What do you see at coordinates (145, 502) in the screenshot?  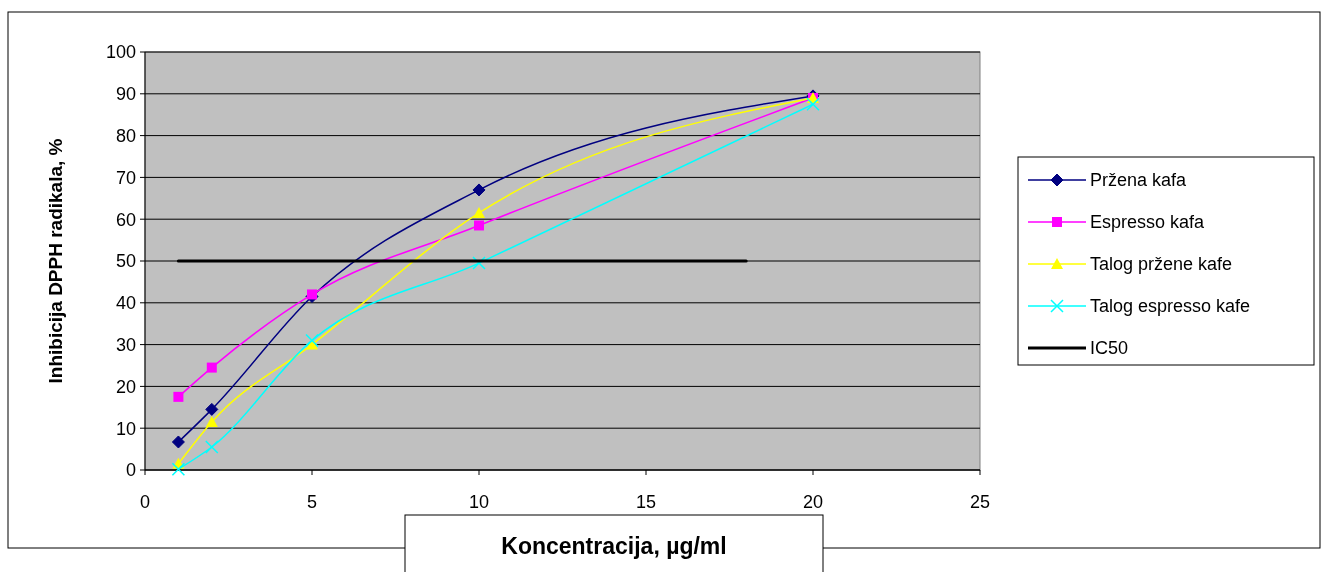 I see `x-tick-label: 0` at bounding box center [145, 502].